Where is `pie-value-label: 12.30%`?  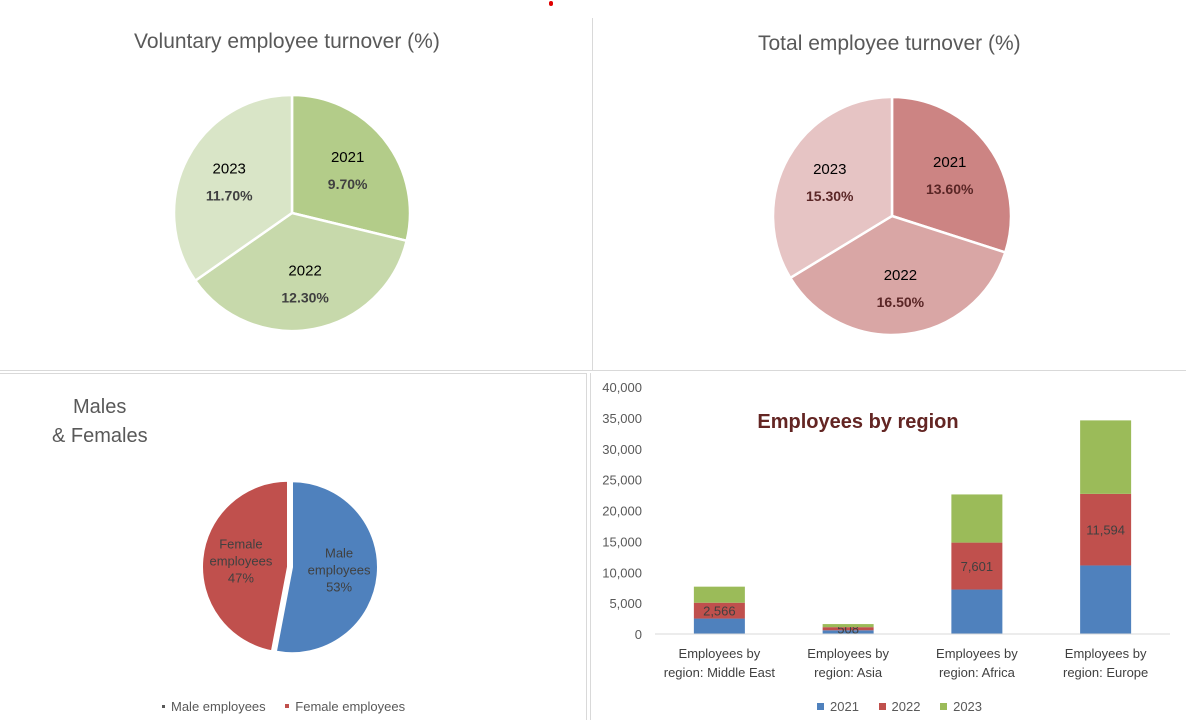
pie-value-label: 12.30% is located at coordinates (305, 298).